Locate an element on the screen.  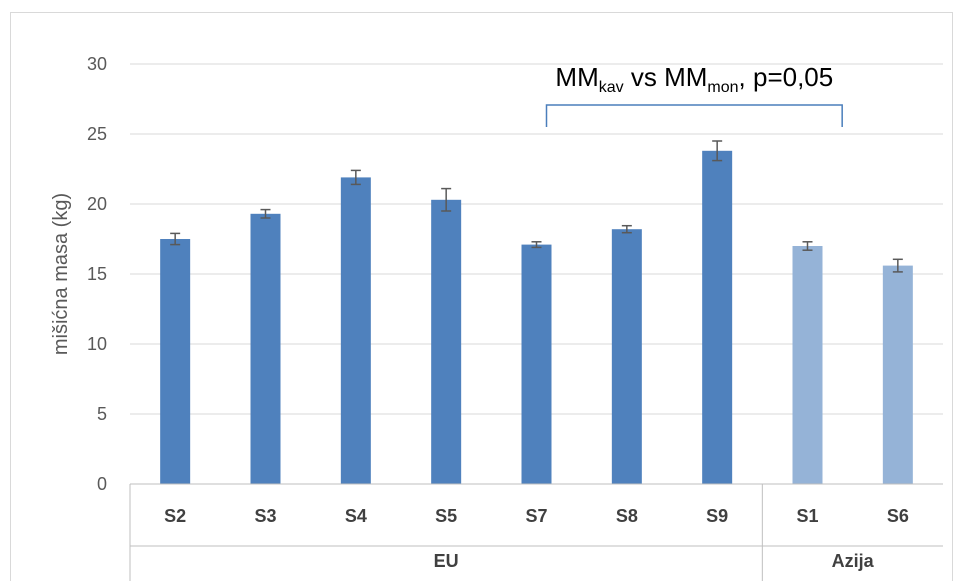
group-label-Azija: Azija is located at coordinates (853, 561).